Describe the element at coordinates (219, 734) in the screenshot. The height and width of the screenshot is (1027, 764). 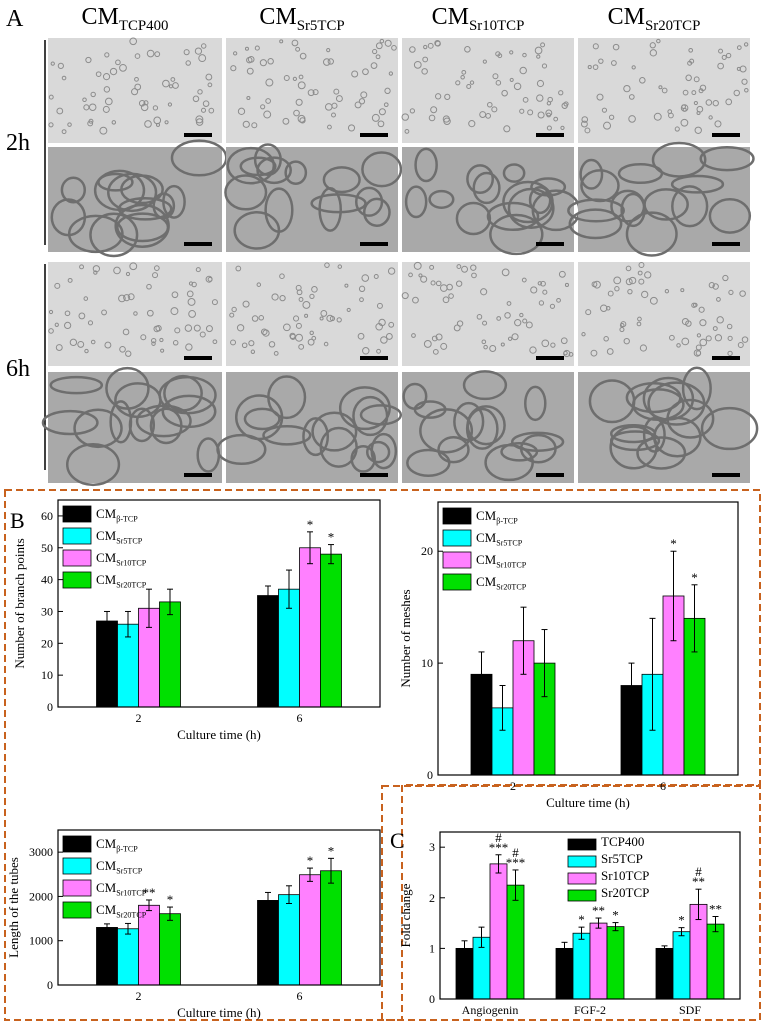
I see `x-axis-title: Culture time (h)` at that location.